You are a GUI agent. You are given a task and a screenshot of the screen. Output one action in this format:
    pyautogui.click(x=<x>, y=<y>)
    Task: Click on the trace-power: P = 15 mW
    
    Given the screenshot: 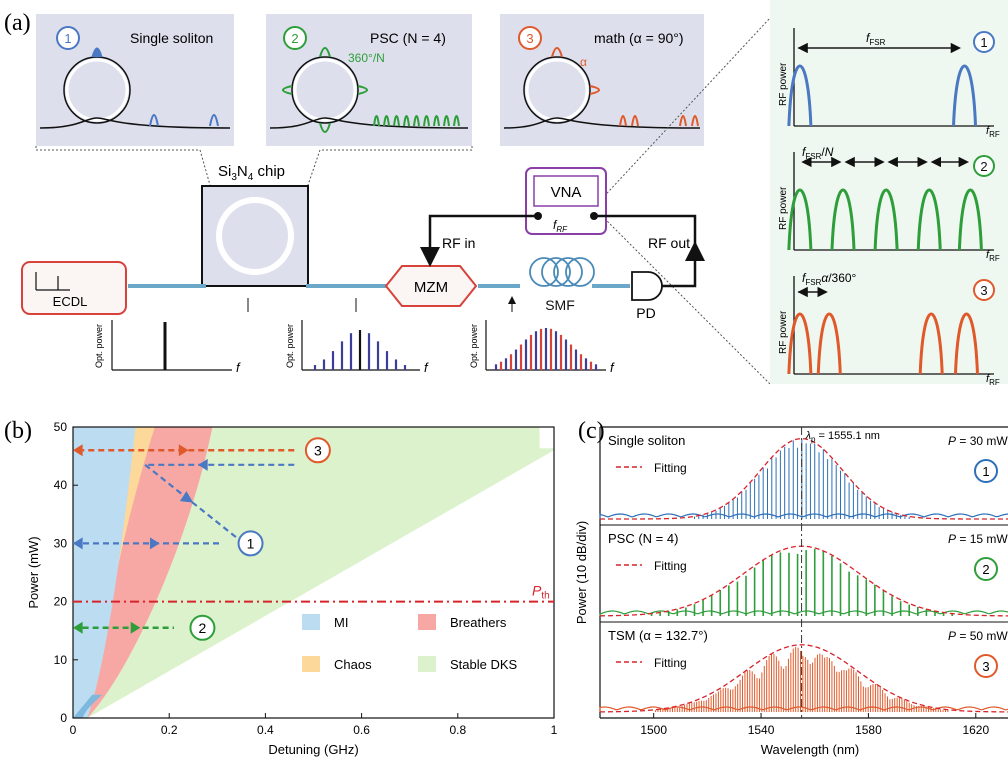 What is the action you would take?
    pyautogui.click(x=978, y=539)
    